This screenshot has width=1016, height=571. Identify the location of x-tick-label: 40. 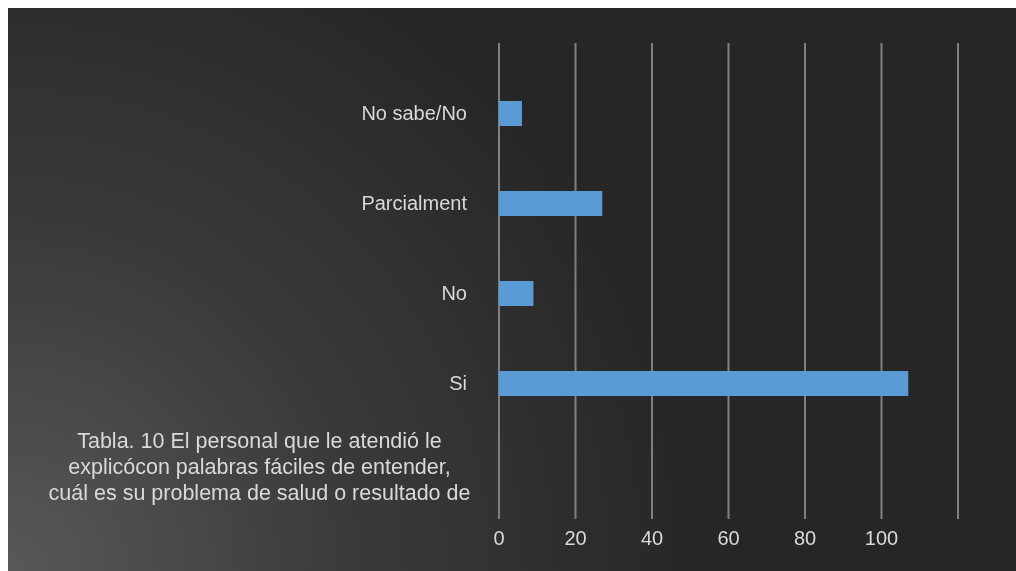
(652, 538).